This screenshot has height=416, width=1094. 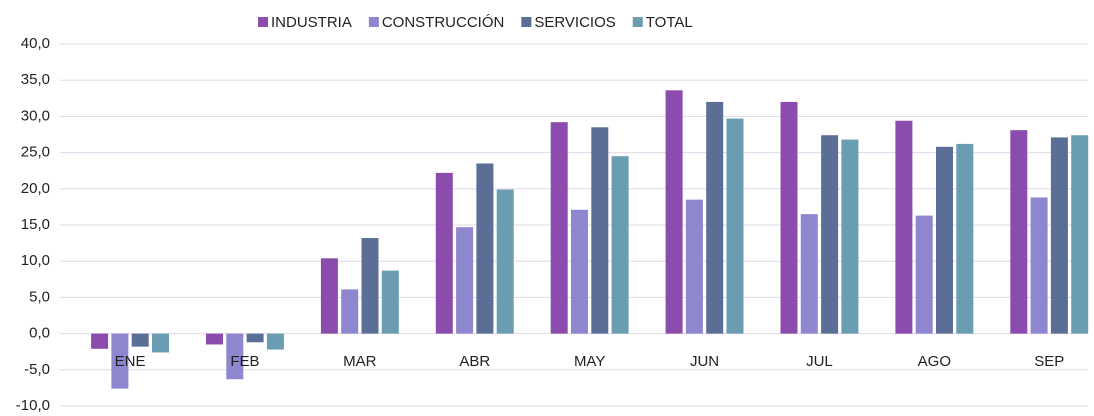 I want to click on x-tick-label: MAY, so click(x=589, y=361).